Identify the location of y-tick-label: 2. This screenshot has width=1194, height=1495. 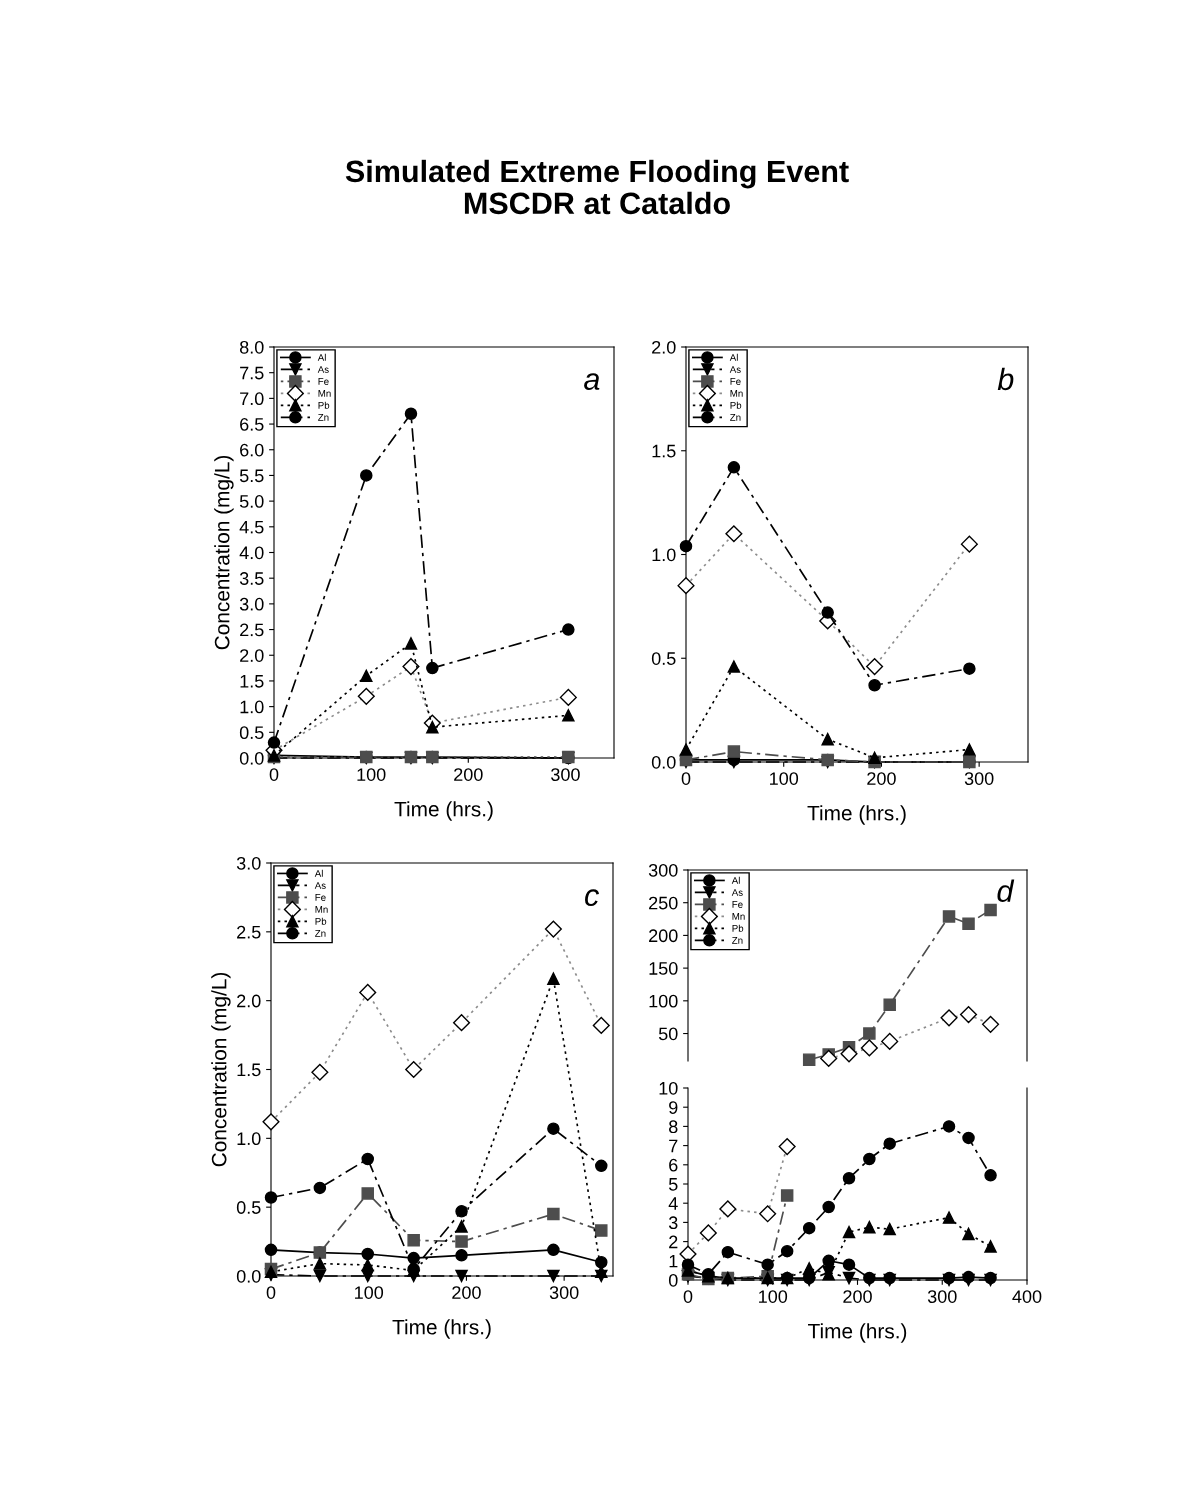
(673, 1242).